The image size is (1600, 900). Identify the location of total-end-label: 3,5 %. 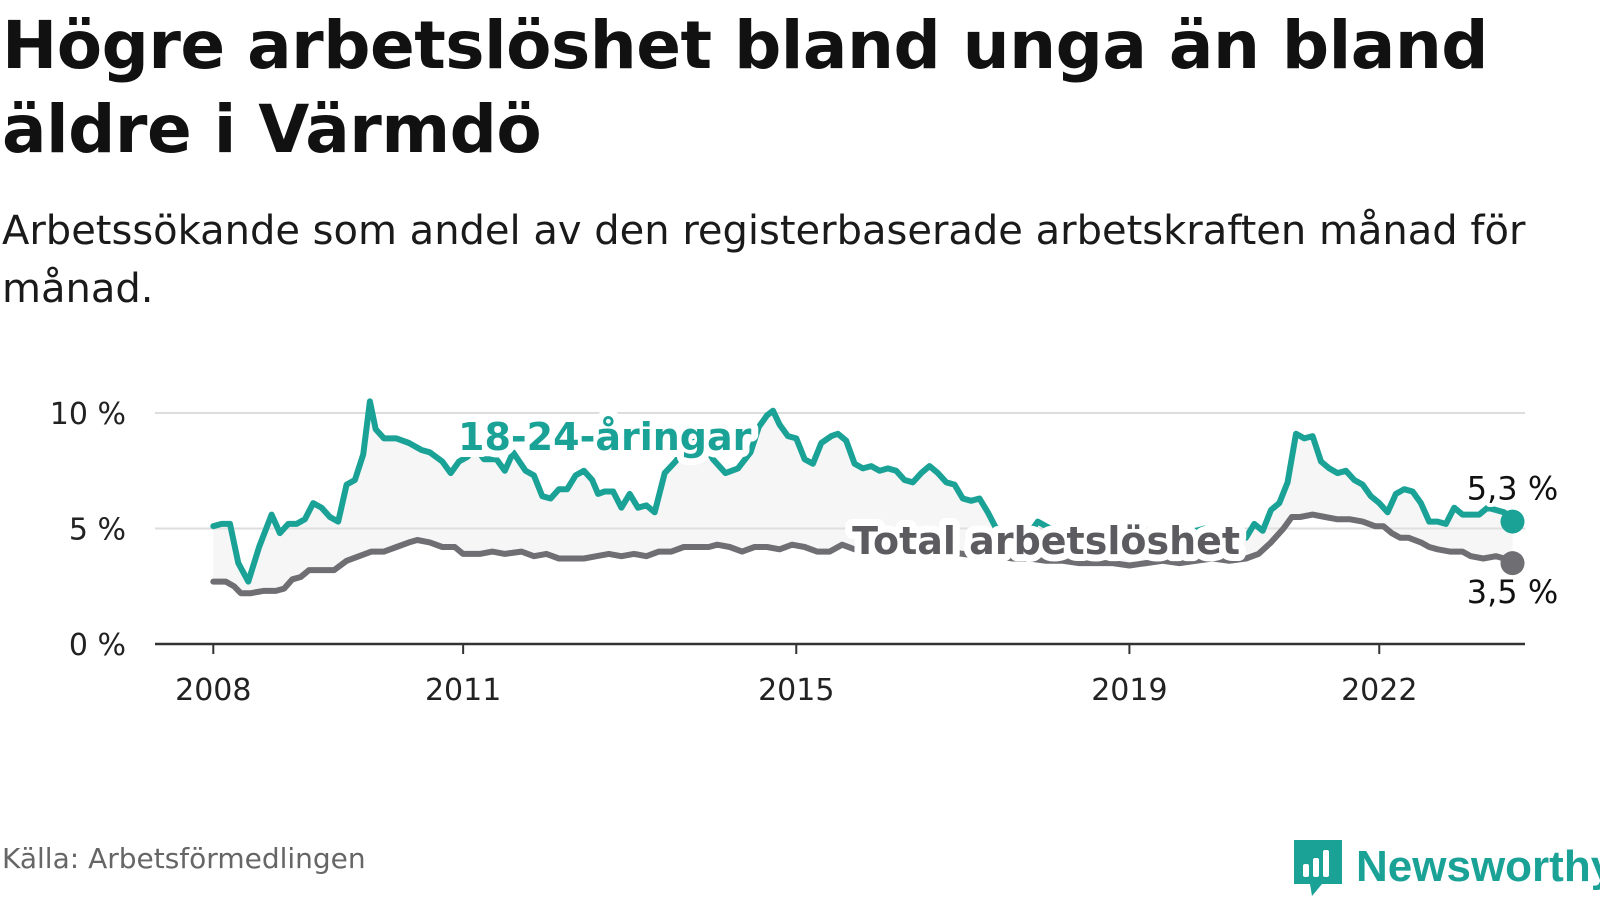
(1512, 592).